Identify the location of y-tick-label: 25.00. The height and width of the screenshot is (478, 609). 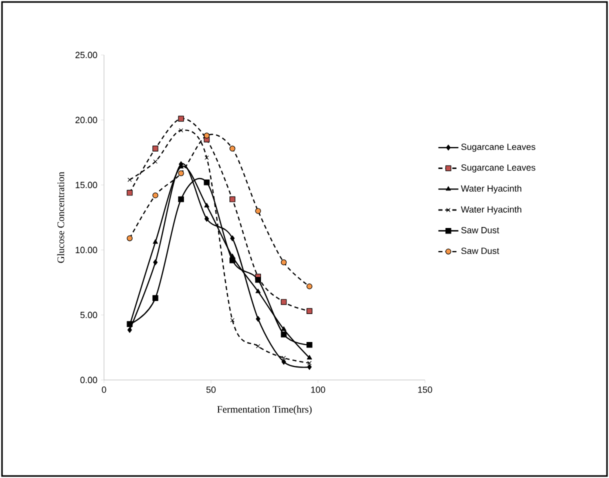
(87, 55).